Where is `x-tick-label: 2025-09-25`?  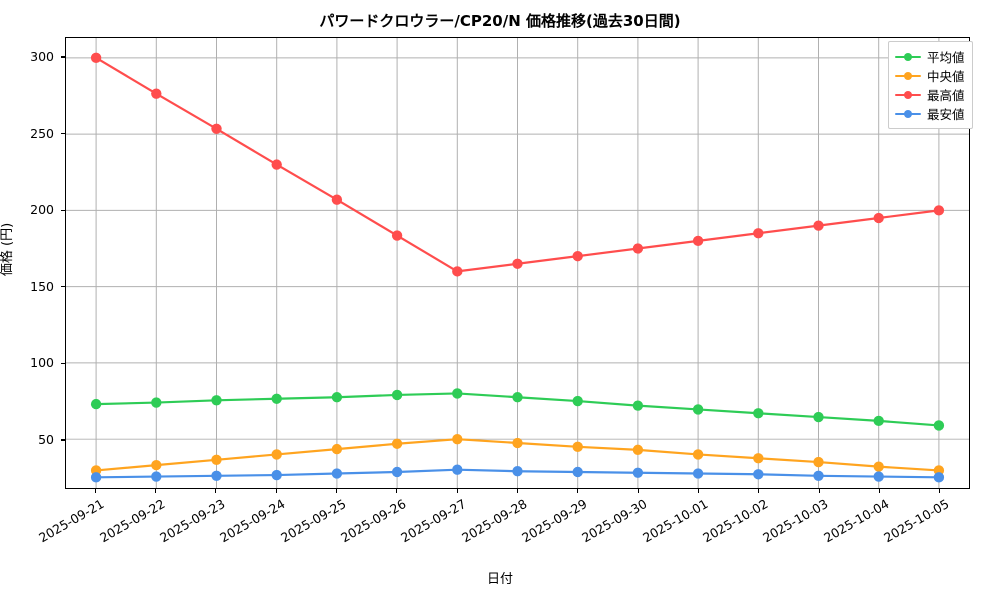
x-tick-label: 2025-09-25 is located at coordinates (312, 521).